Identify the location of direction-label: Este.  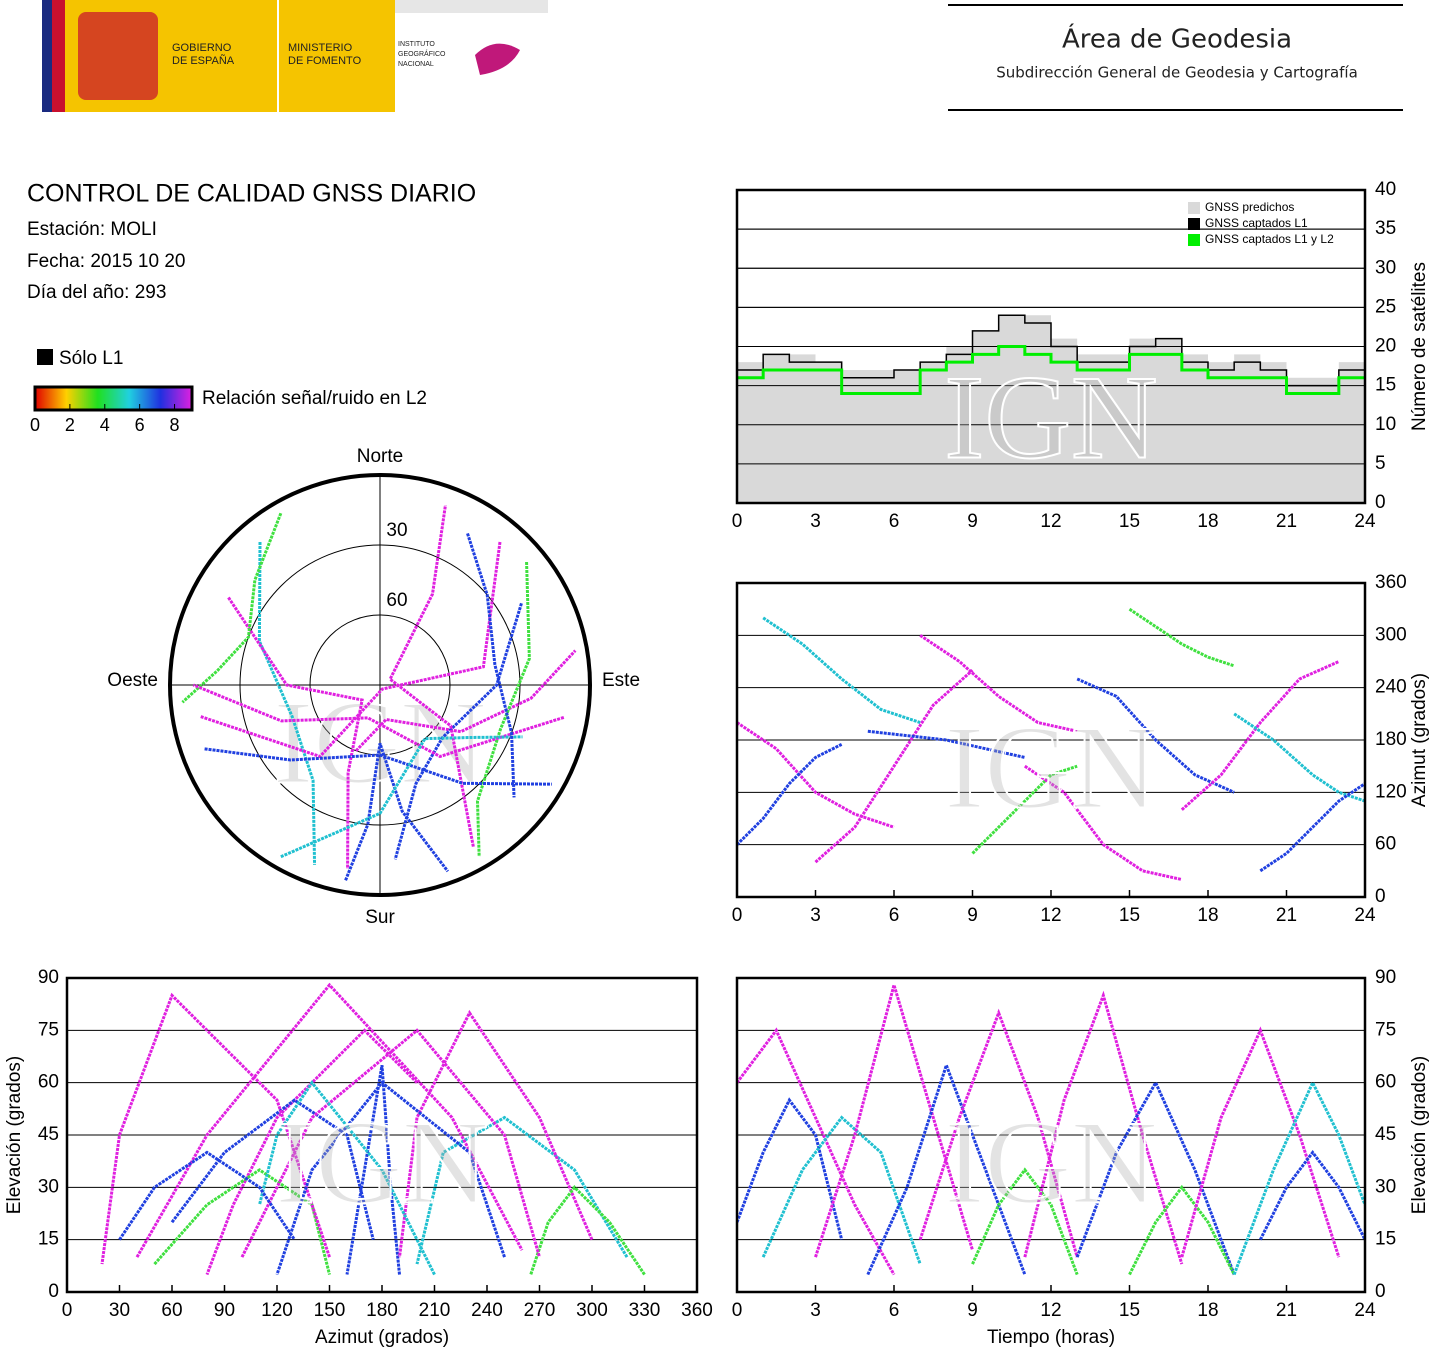
(621, 680).